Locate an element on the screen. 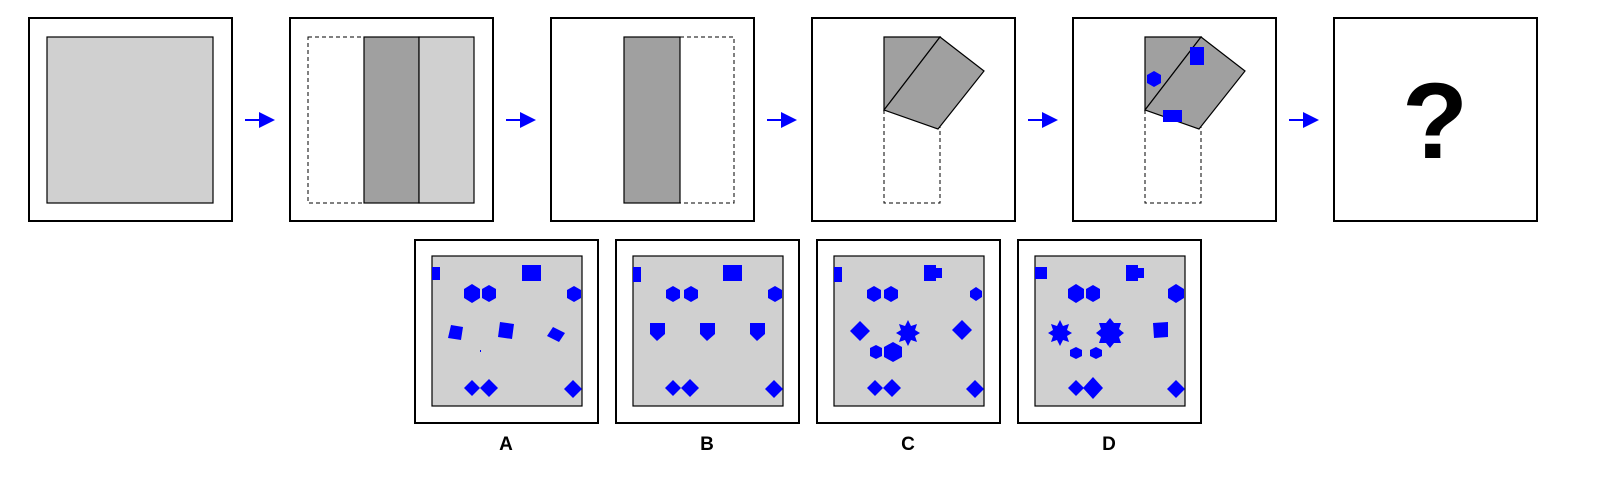  option-d-holes is located at coordinates (1110, 332).